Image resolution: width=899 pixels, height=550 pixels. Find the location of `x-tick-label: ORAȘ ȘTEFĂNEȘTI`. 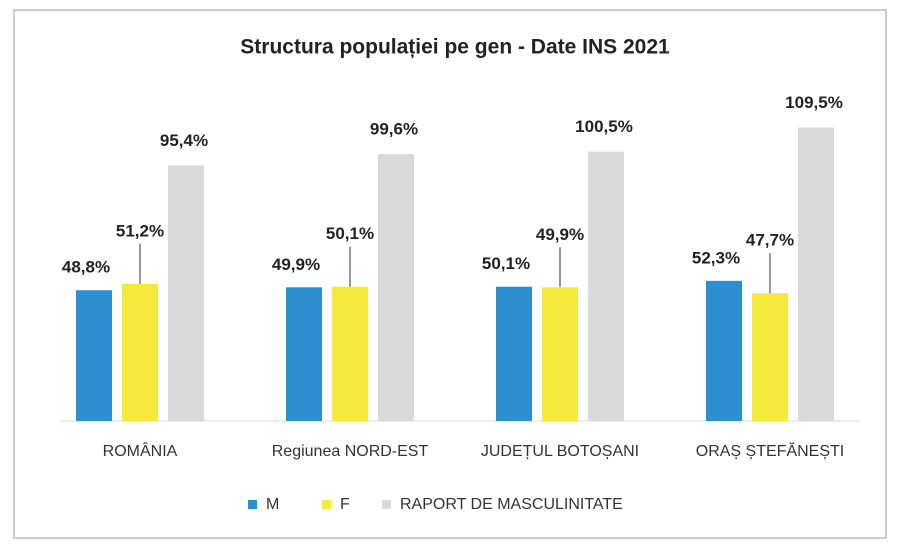

x-tick-label: ORAȘ ȘTEFĂNEȘTI is located at coordinates (770, 450).